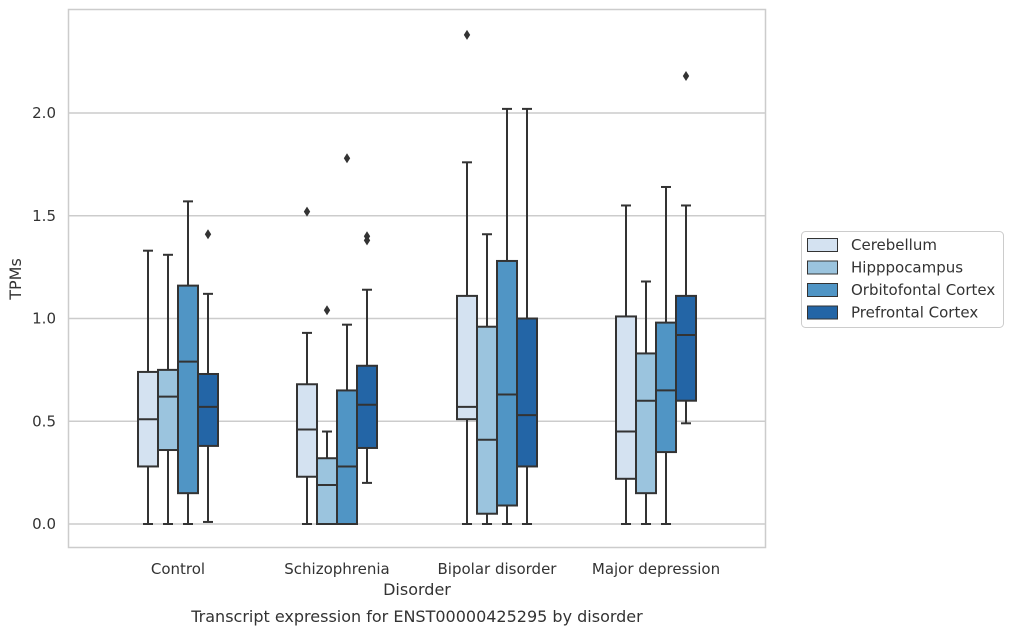  What do you see at coordinates (44, 216) in the screenshot?
I see `y-tick-label: 1.5` at bounding box center [44, 216].